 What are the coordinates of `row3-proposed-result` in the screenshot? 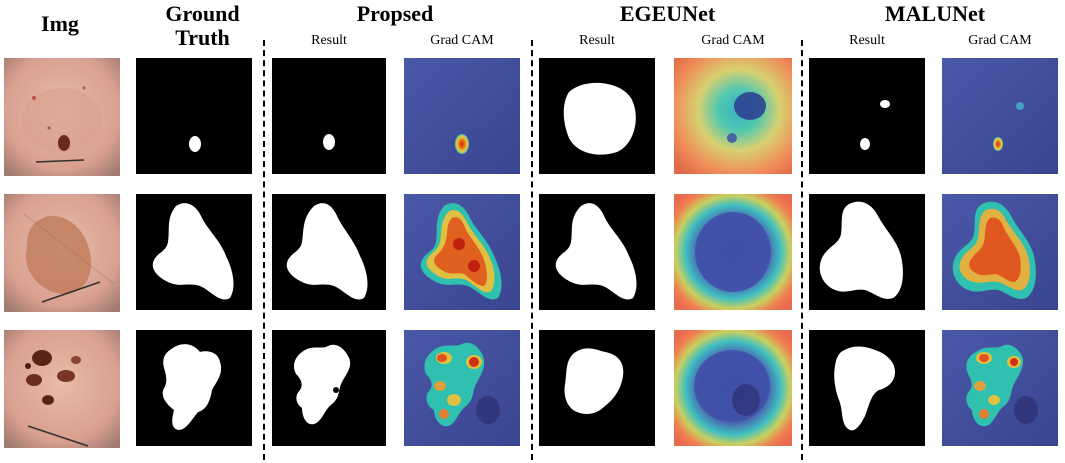 It's located at (329, 388).